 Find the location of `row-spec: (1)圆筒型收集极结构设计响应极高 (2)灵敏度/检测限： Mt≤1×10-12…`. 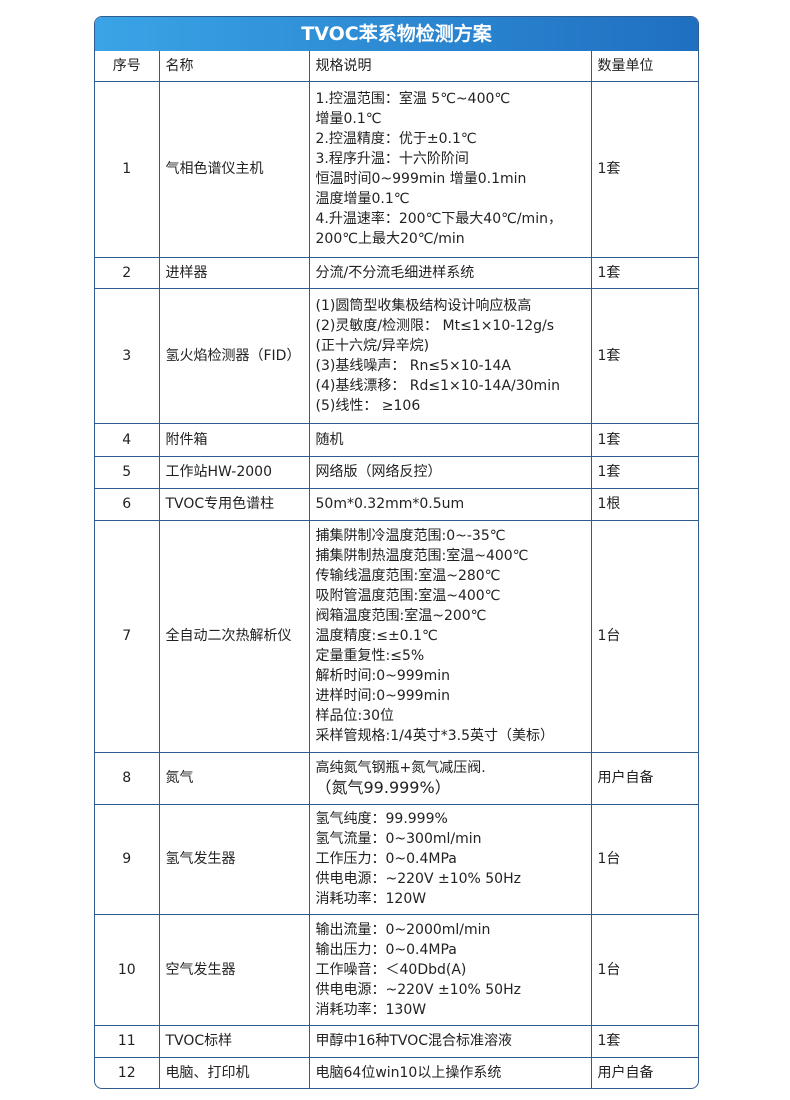

row-spec: (1)圆筒型收集极结构设计响应极高 (2)灵敏度/检测限： Mt≤1×10-12… is located at coordinates (450, 355).